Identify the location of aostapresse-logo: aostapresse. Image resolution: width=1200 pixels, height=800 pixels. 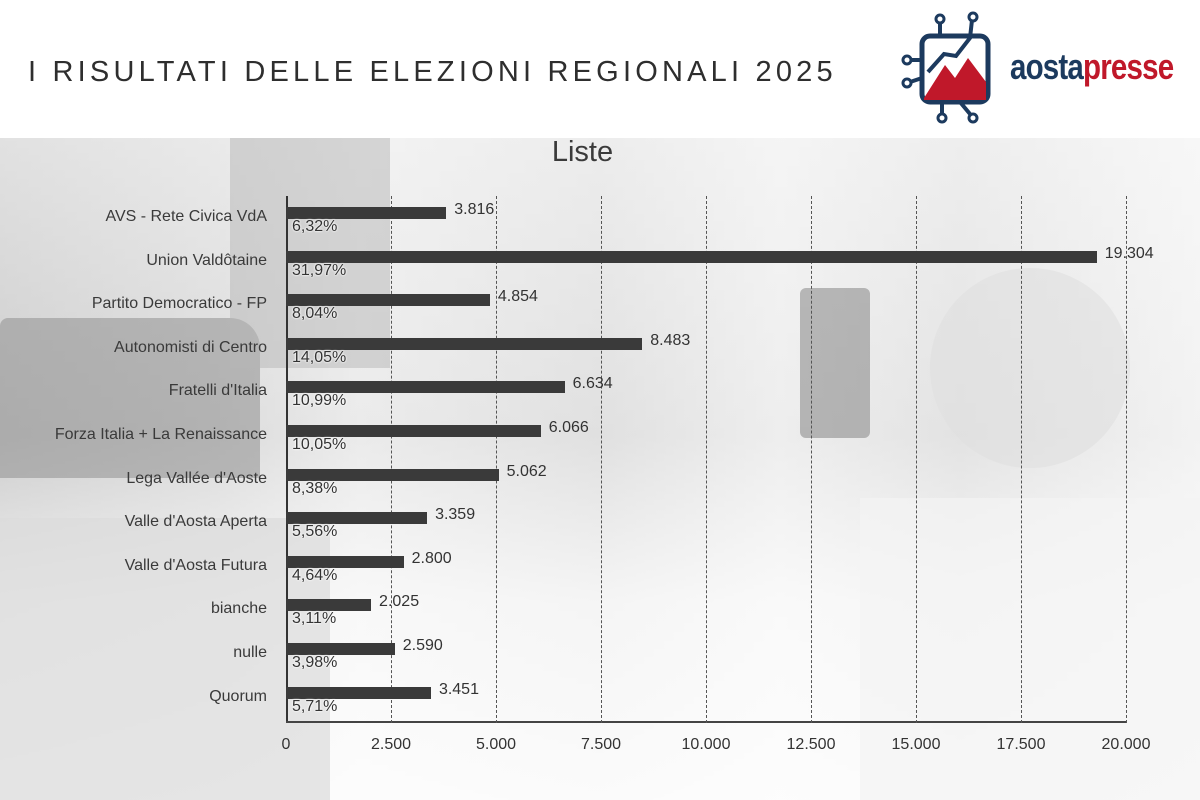
(1045, 69).